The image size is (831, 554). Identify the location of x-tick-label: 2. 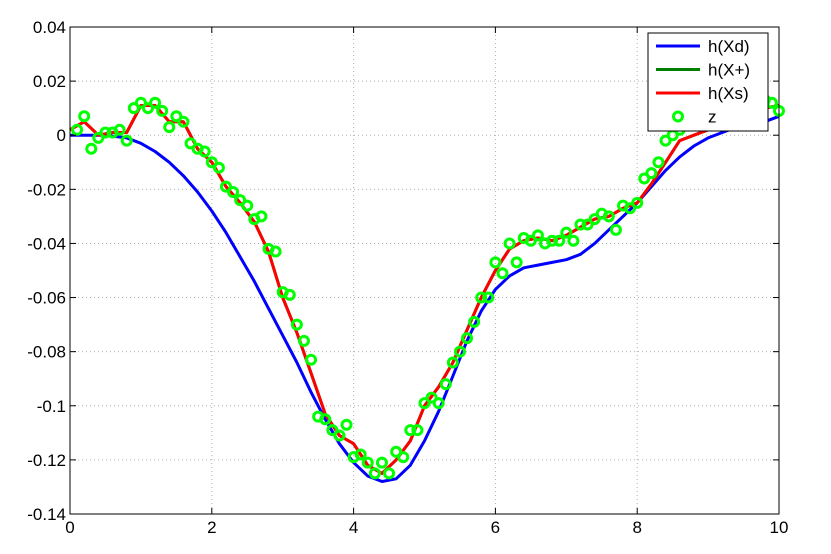
(211, 527).